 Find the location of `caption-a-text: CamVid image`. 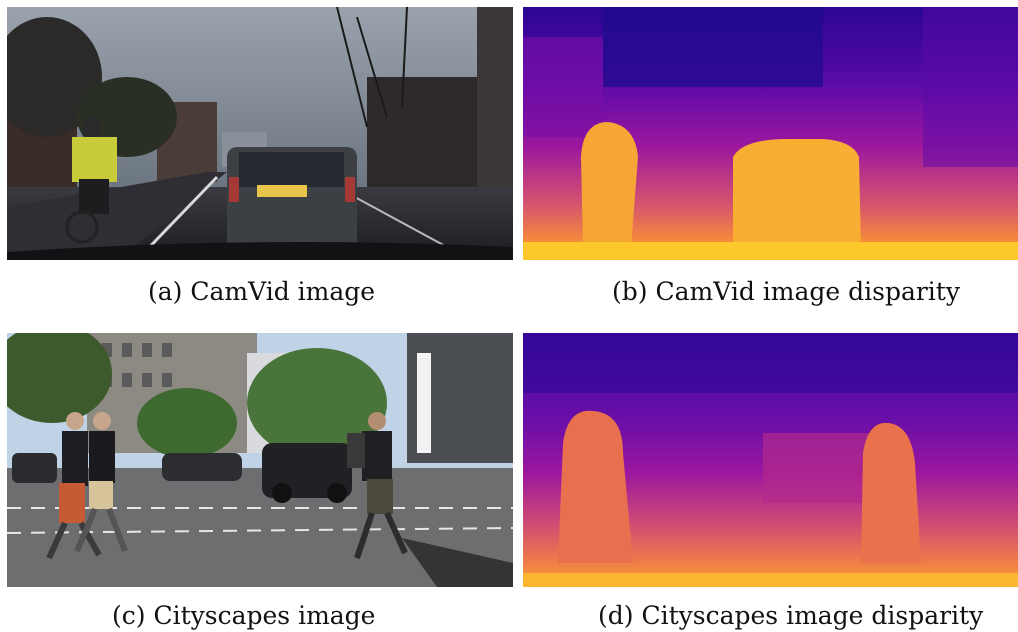

caption-a-text: CamVid image is located at coordinates (283, 291).